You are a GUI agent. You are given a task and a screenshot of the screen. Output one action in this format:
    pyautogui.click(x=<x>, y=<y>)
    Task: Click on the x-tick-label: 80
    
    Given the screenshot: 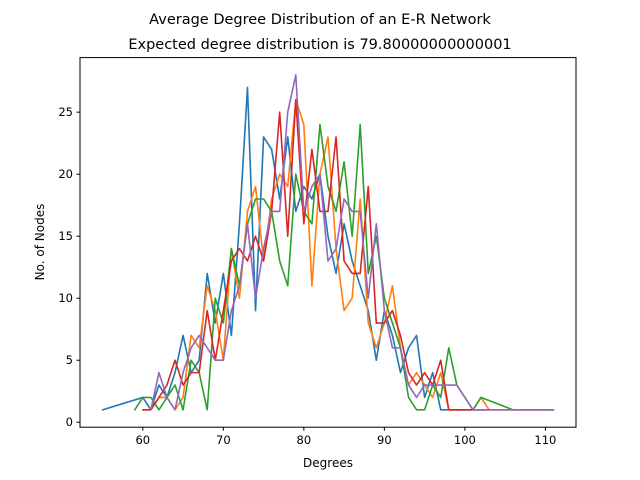 What is the action you would take?
    pyautogui.click(x=304, y=440)
    